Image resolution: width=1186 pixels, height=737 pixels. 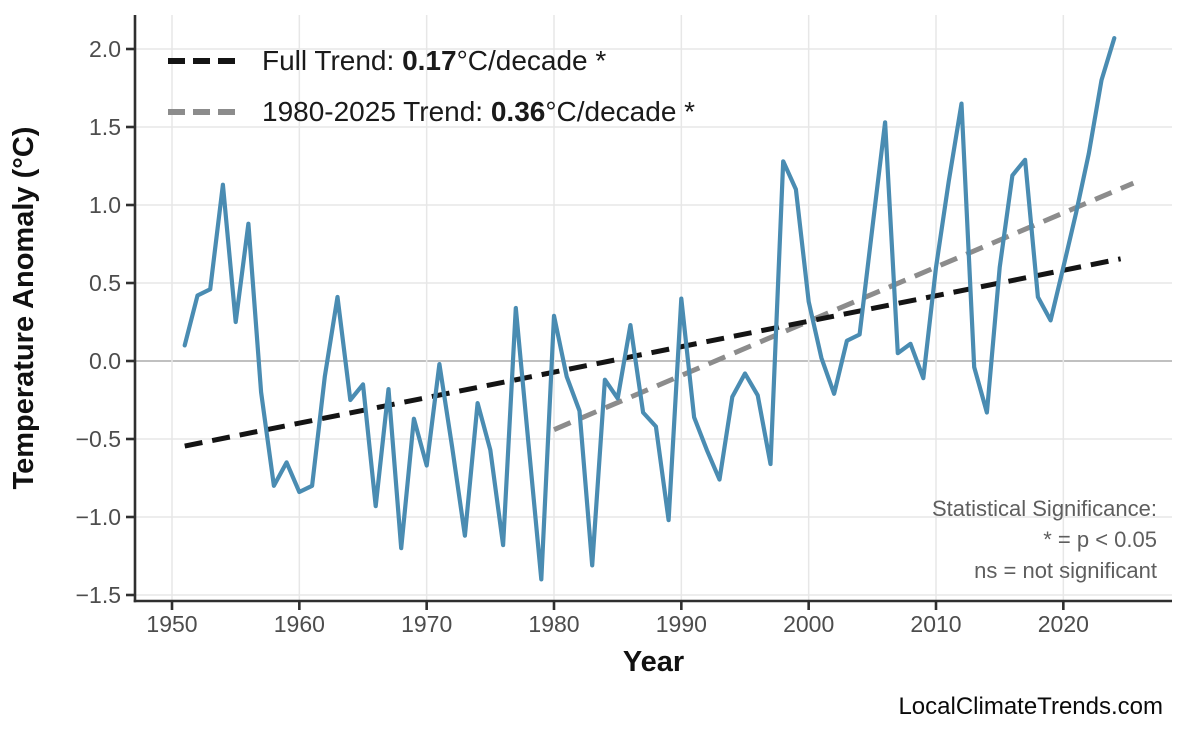 I want to click on legend-full-trend-prefix: Full Trend:, so click(x=332, y=60).